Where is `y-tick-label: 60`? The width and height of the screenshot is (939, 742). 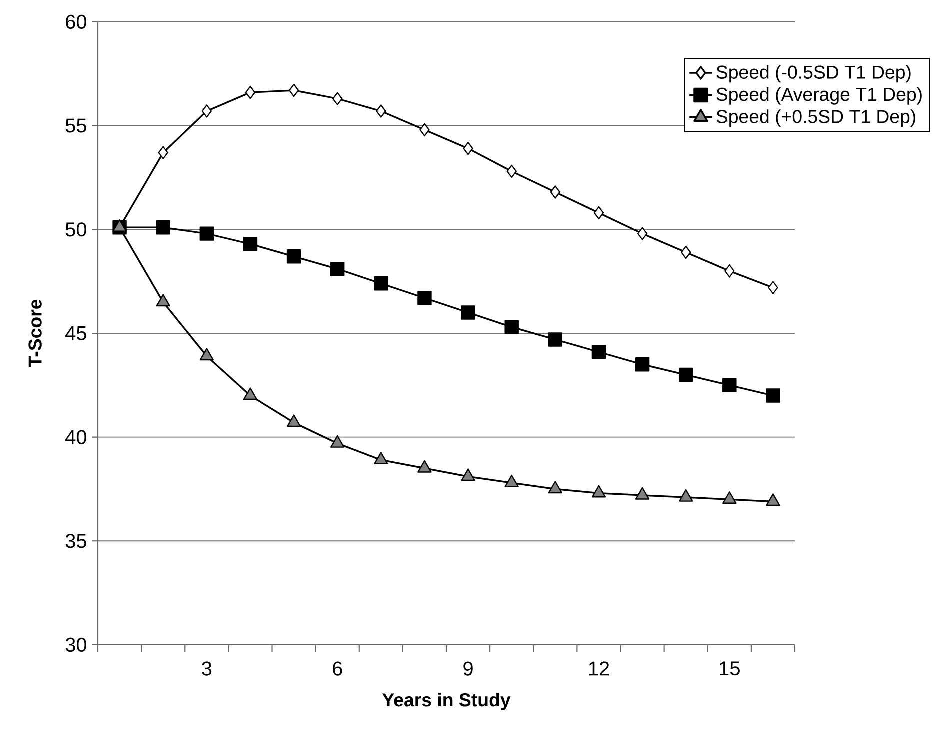 y-tick-label: 60 is located at coordinates (76, 22).